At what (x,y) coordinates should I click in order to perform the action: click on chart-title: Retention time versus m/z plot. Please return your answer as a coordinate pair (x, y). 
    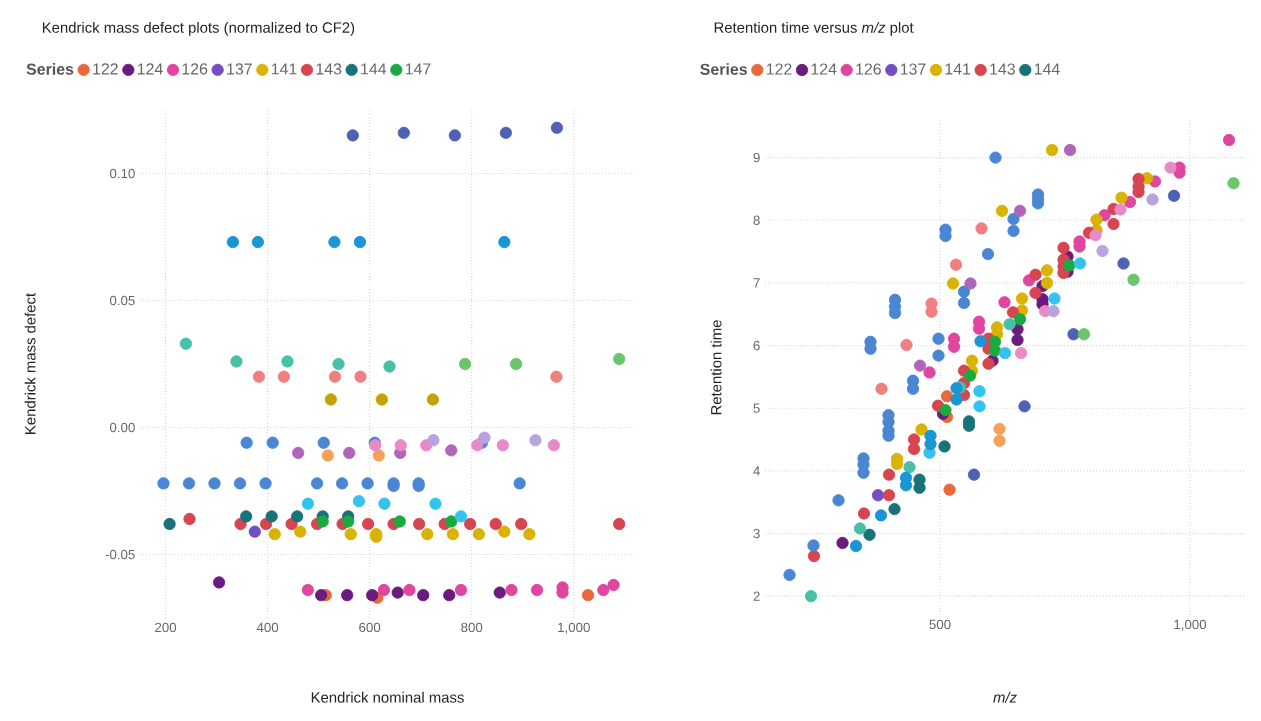
    Looking at the image, I should click on (814, 28).